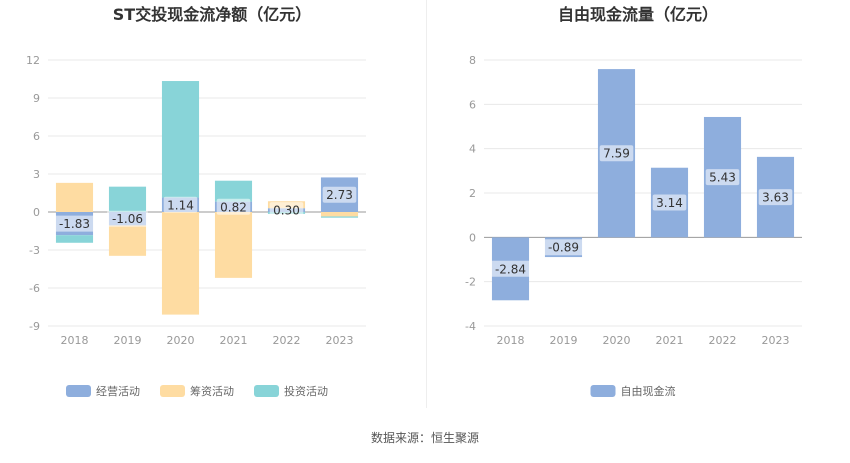  Describe the element at coordinates (180, 139) in the screenshot. I see `bar-2020-s2` at that location.